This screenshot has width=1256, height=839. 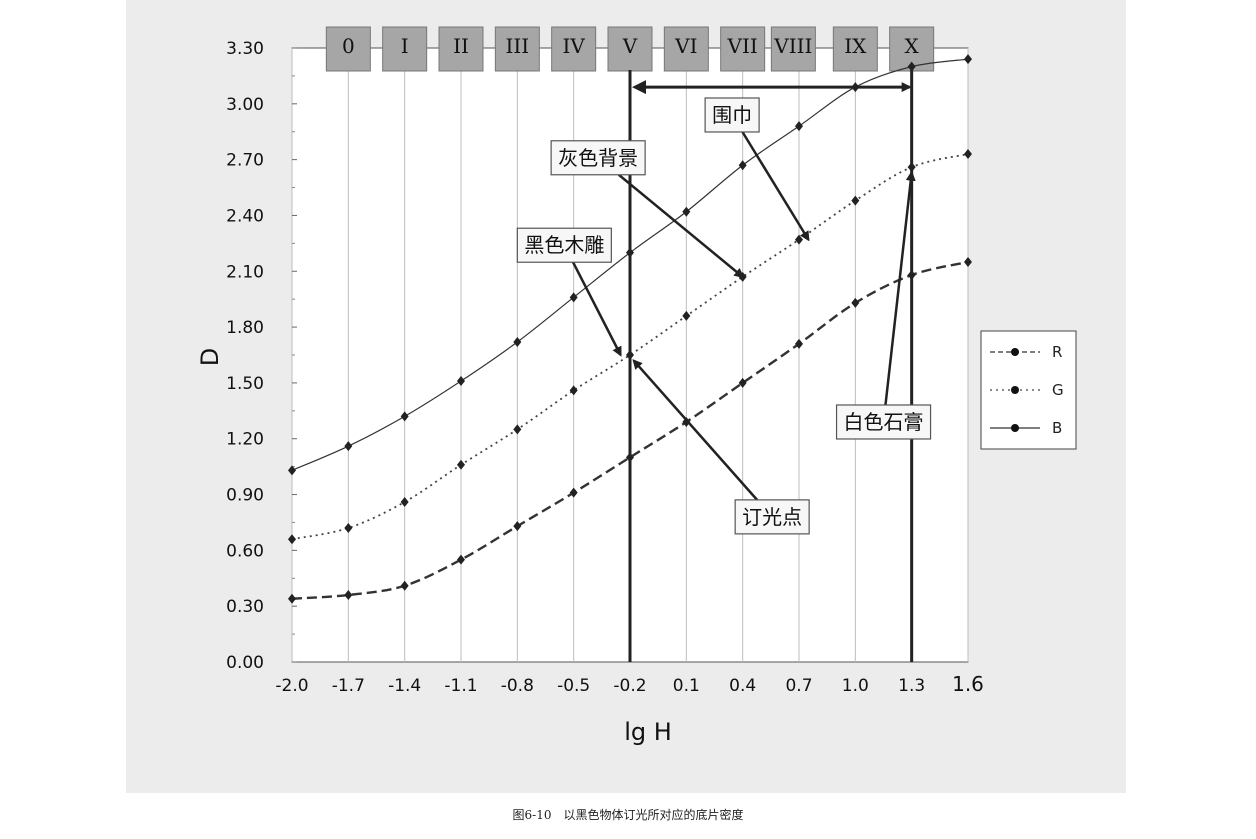 What do you see at coordinates (629, 686) in the screenshot?
I see `x-tick-label: -0.2` at bounding box center [629, 686].